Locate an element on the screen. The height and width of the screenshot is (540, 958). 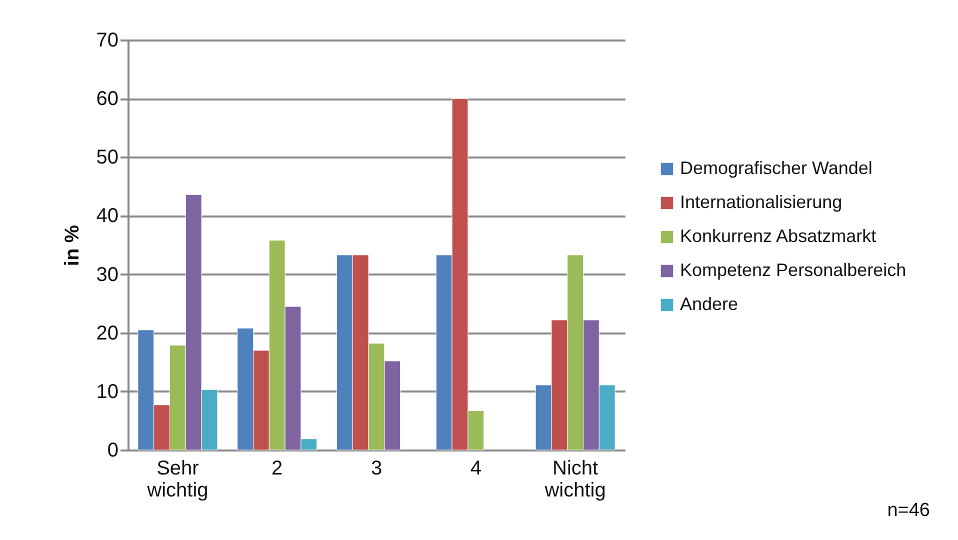
y-axis-title: in % is located at coordinates (72, 245).